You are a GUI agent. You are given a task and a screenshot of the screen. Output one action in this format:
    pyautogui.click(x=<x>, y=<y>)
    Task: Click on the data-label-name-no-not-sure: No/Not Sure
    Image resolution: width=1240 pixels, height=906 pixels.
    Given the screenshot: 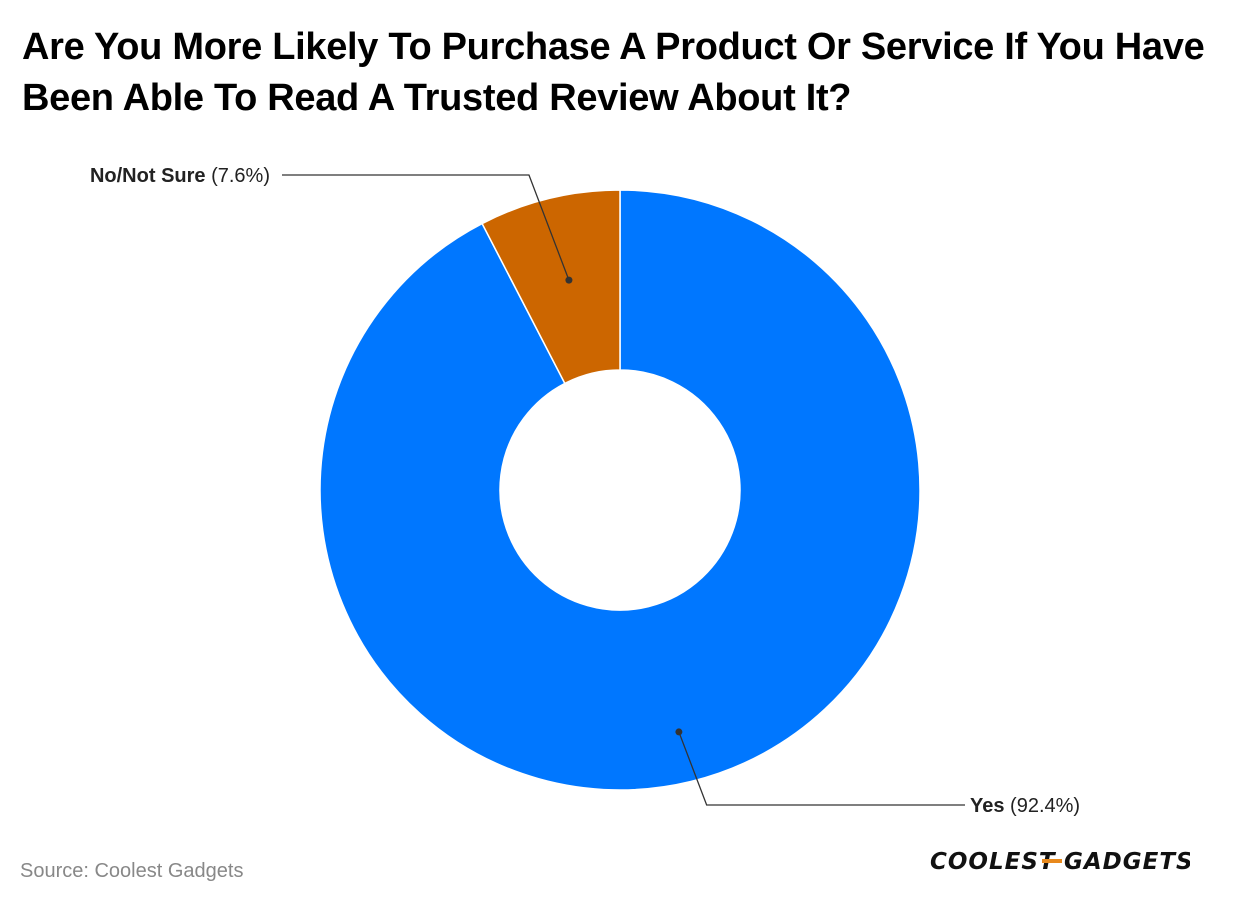 What is the action you would take?
    pyautogui.click(x=148, y=176)
    